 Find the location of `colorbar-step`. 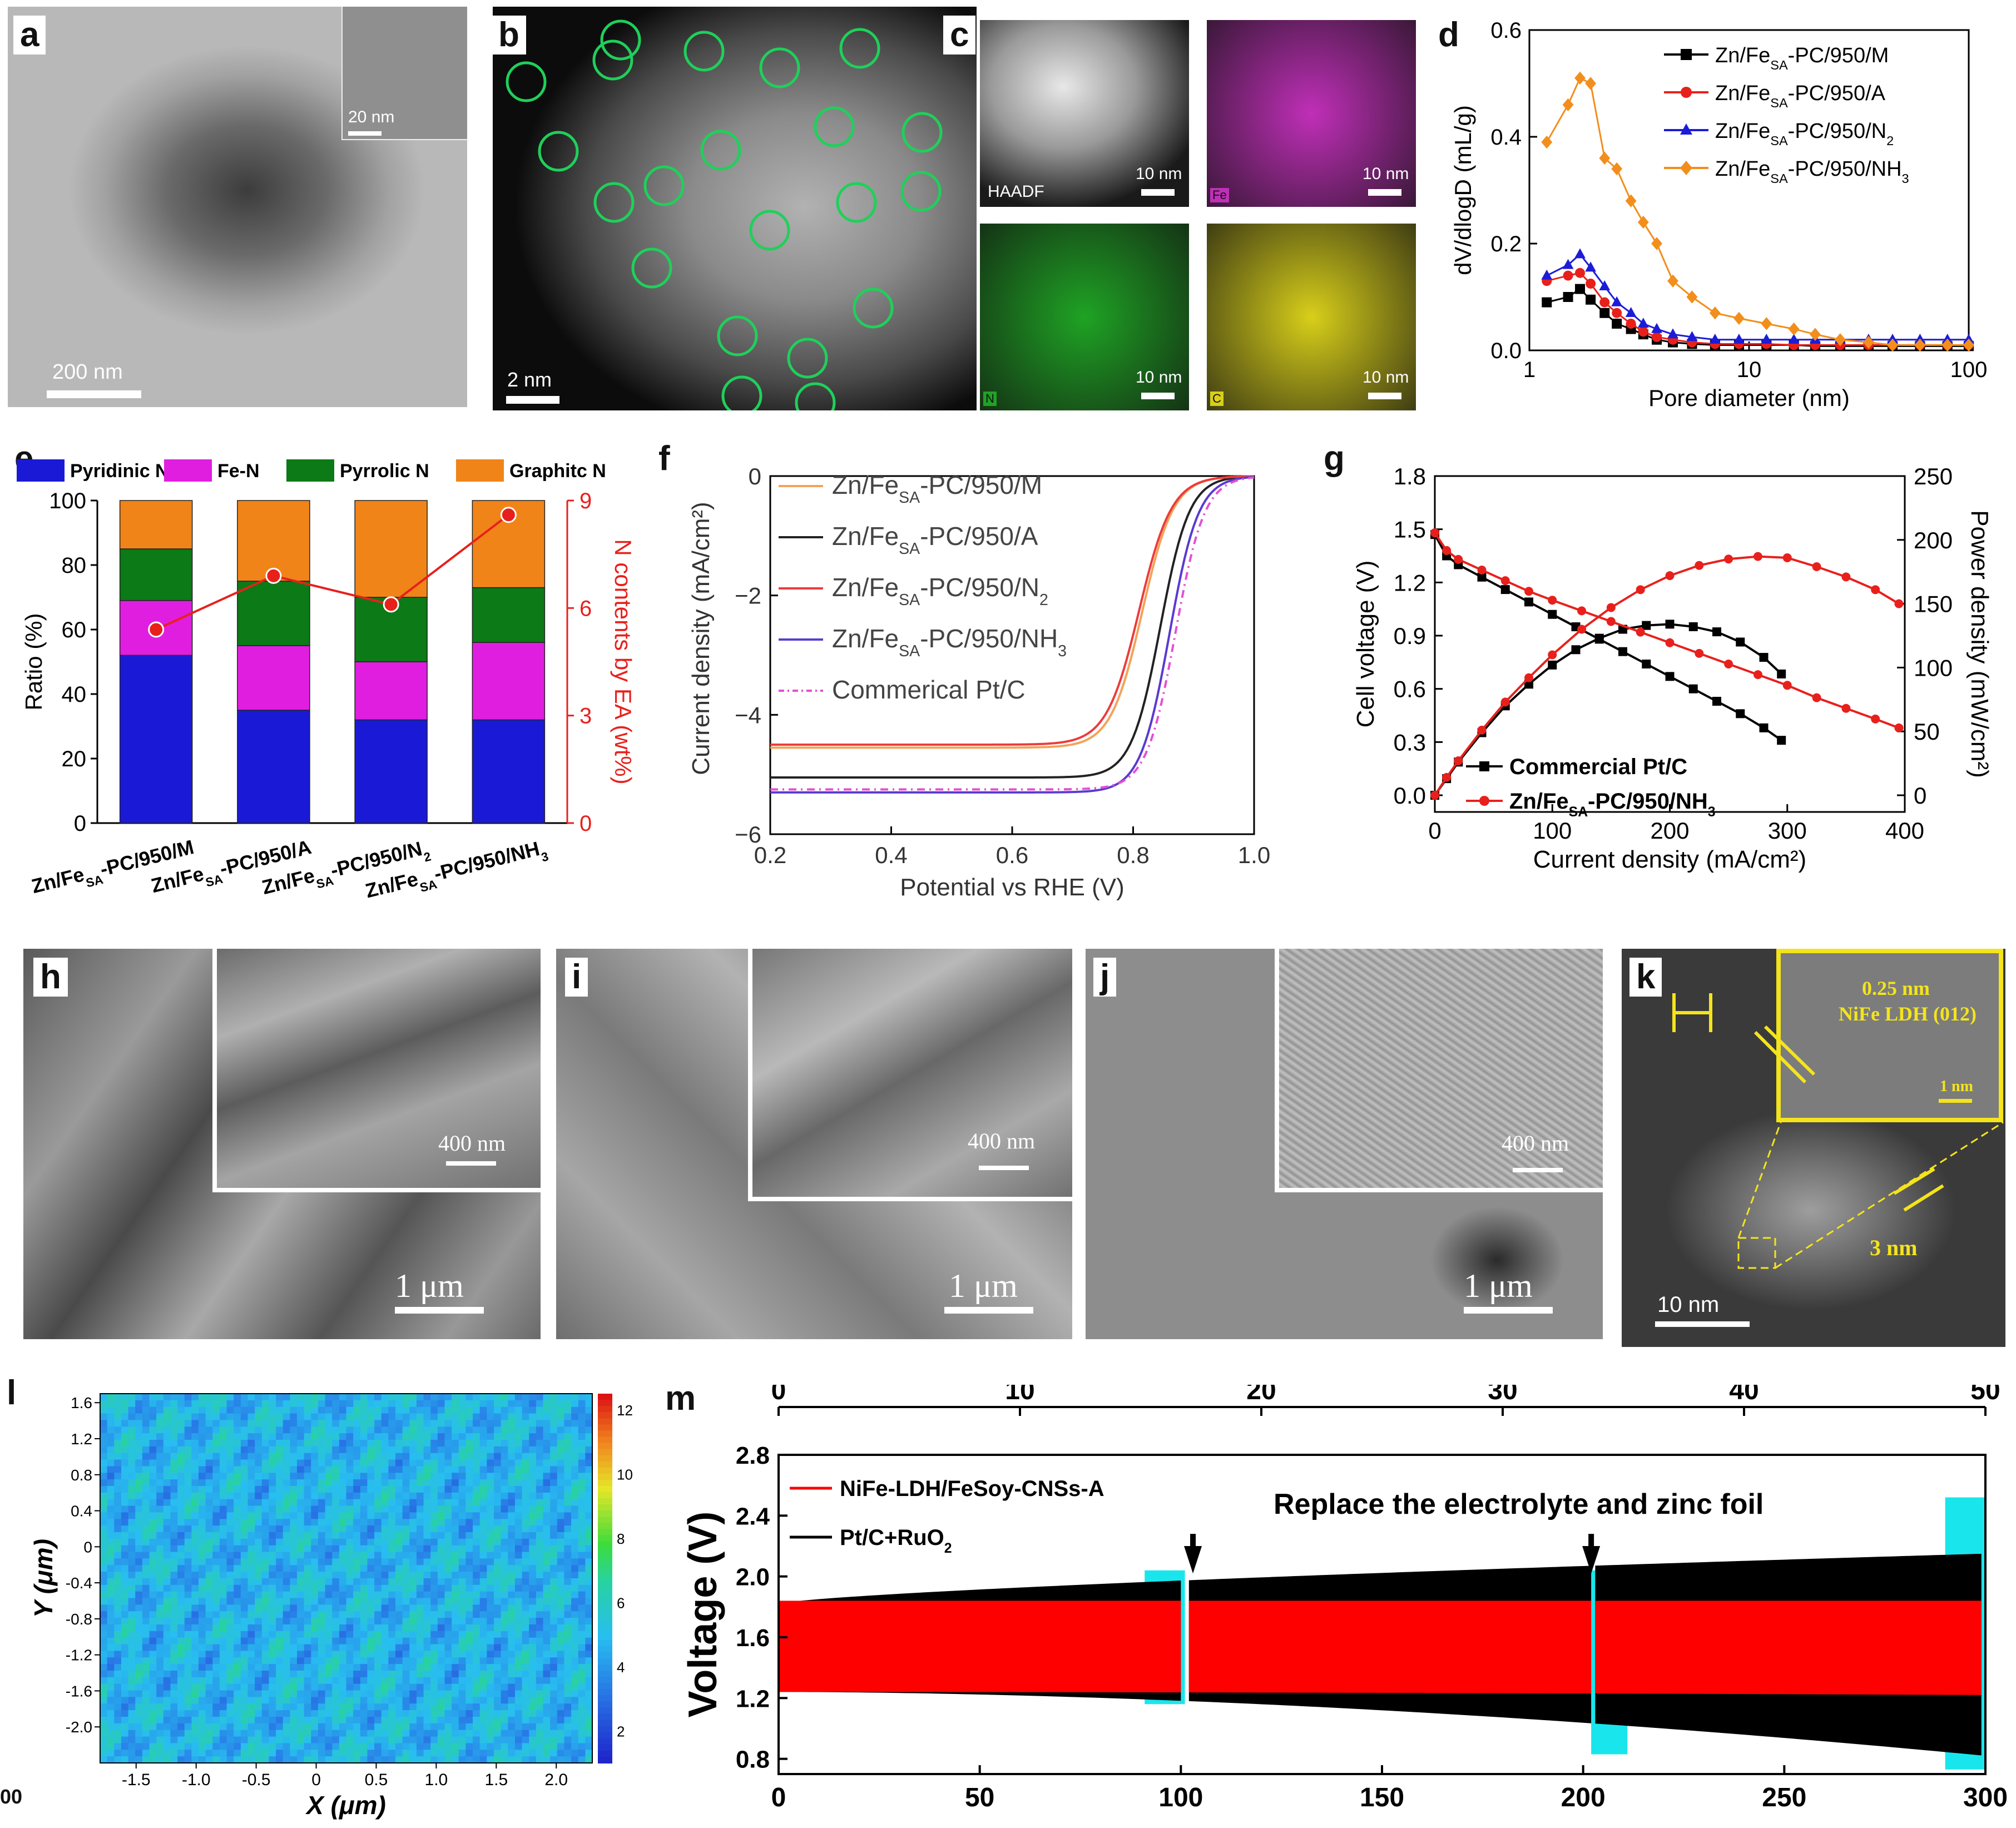

colorbar-step is located at coordinates (605, 1415).